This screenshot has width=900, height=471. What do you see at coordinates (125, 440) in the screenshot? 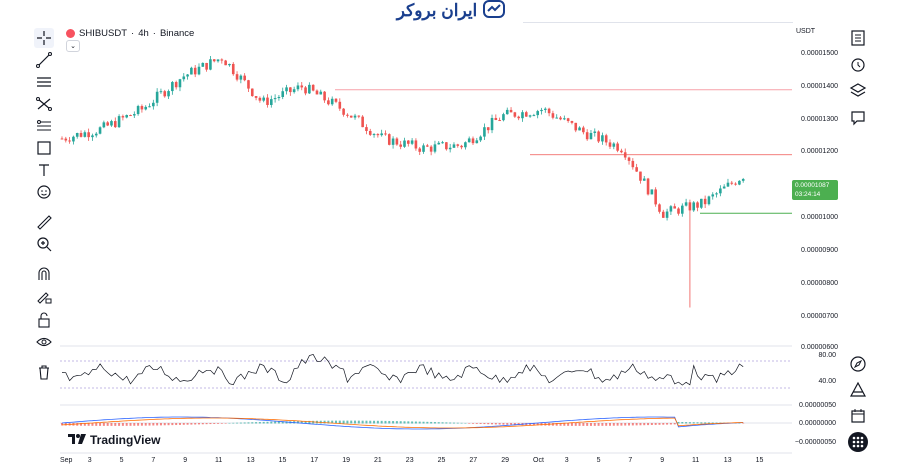
I see `tv-brand-name: TradingView` at bounding box center [125, 440].